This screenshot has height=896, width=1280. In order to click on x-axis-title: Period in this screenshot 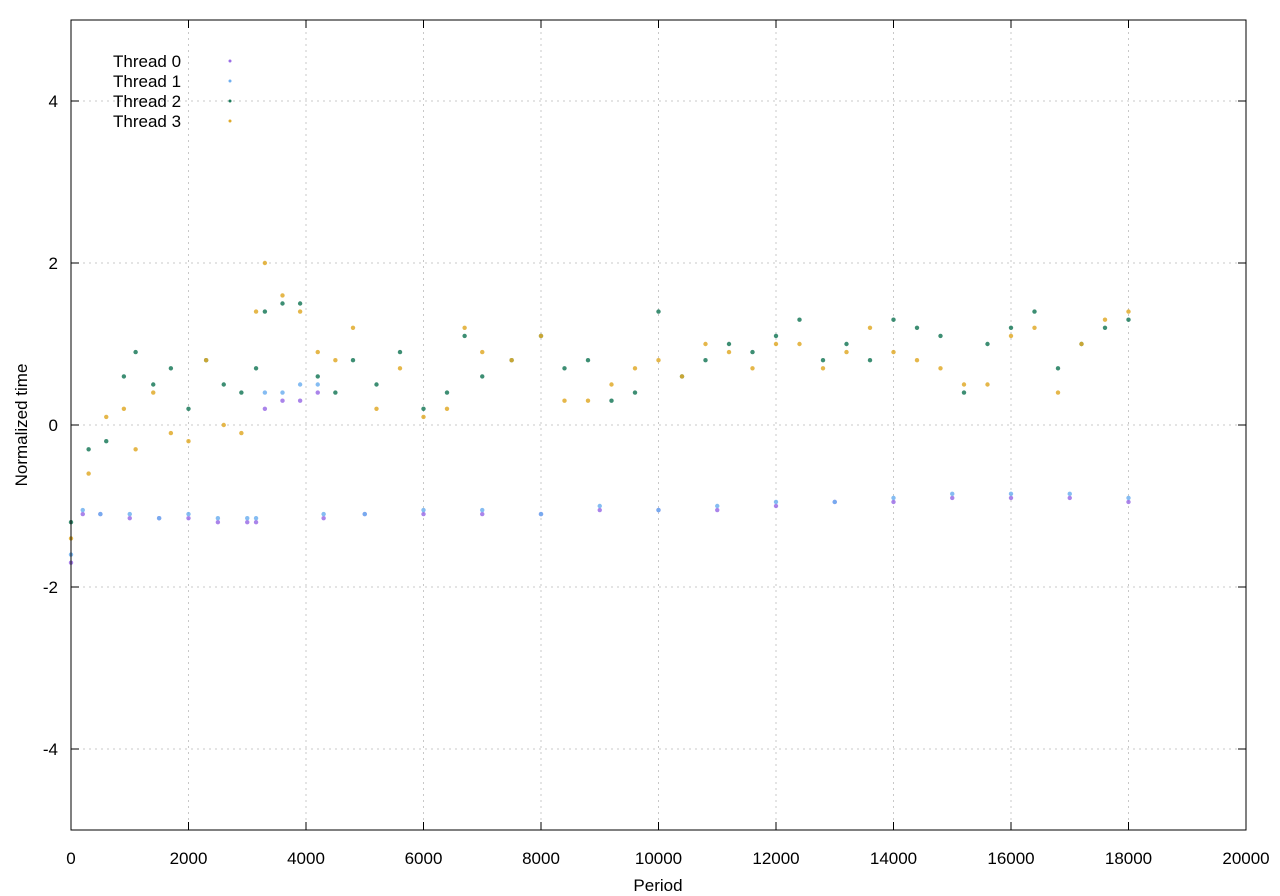, I will do `click(657, 885)`.